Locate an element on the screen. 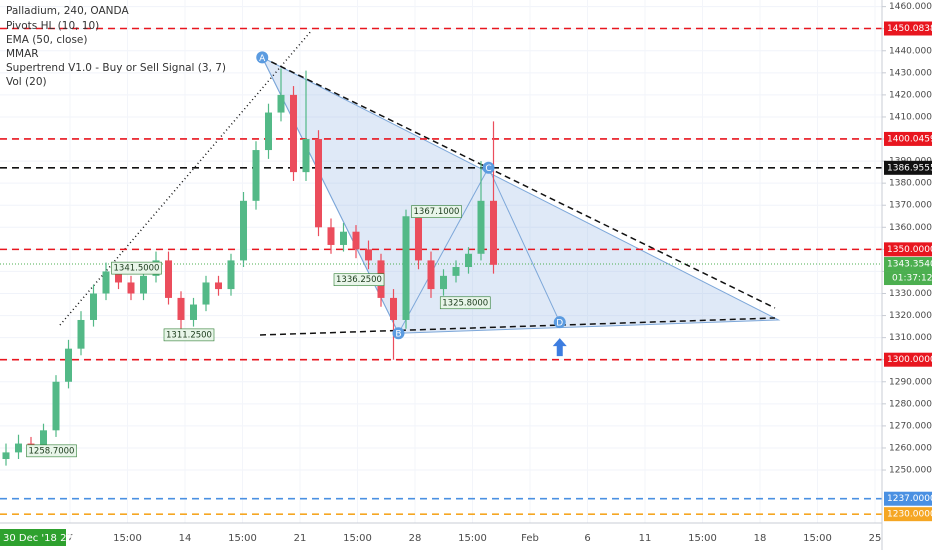  legend-indicator: EMA (50, close) is located at coordinates (47, 40).